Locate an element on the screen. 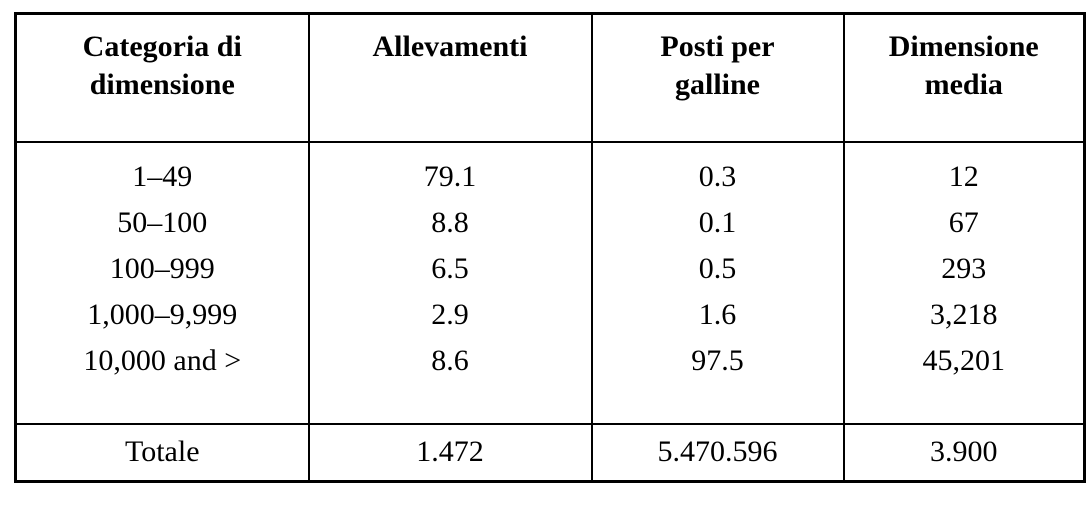 The height and width of the screenshot is (511, 1091). cell-allevamenti: 2.9 is located at coordinates (450, 314).